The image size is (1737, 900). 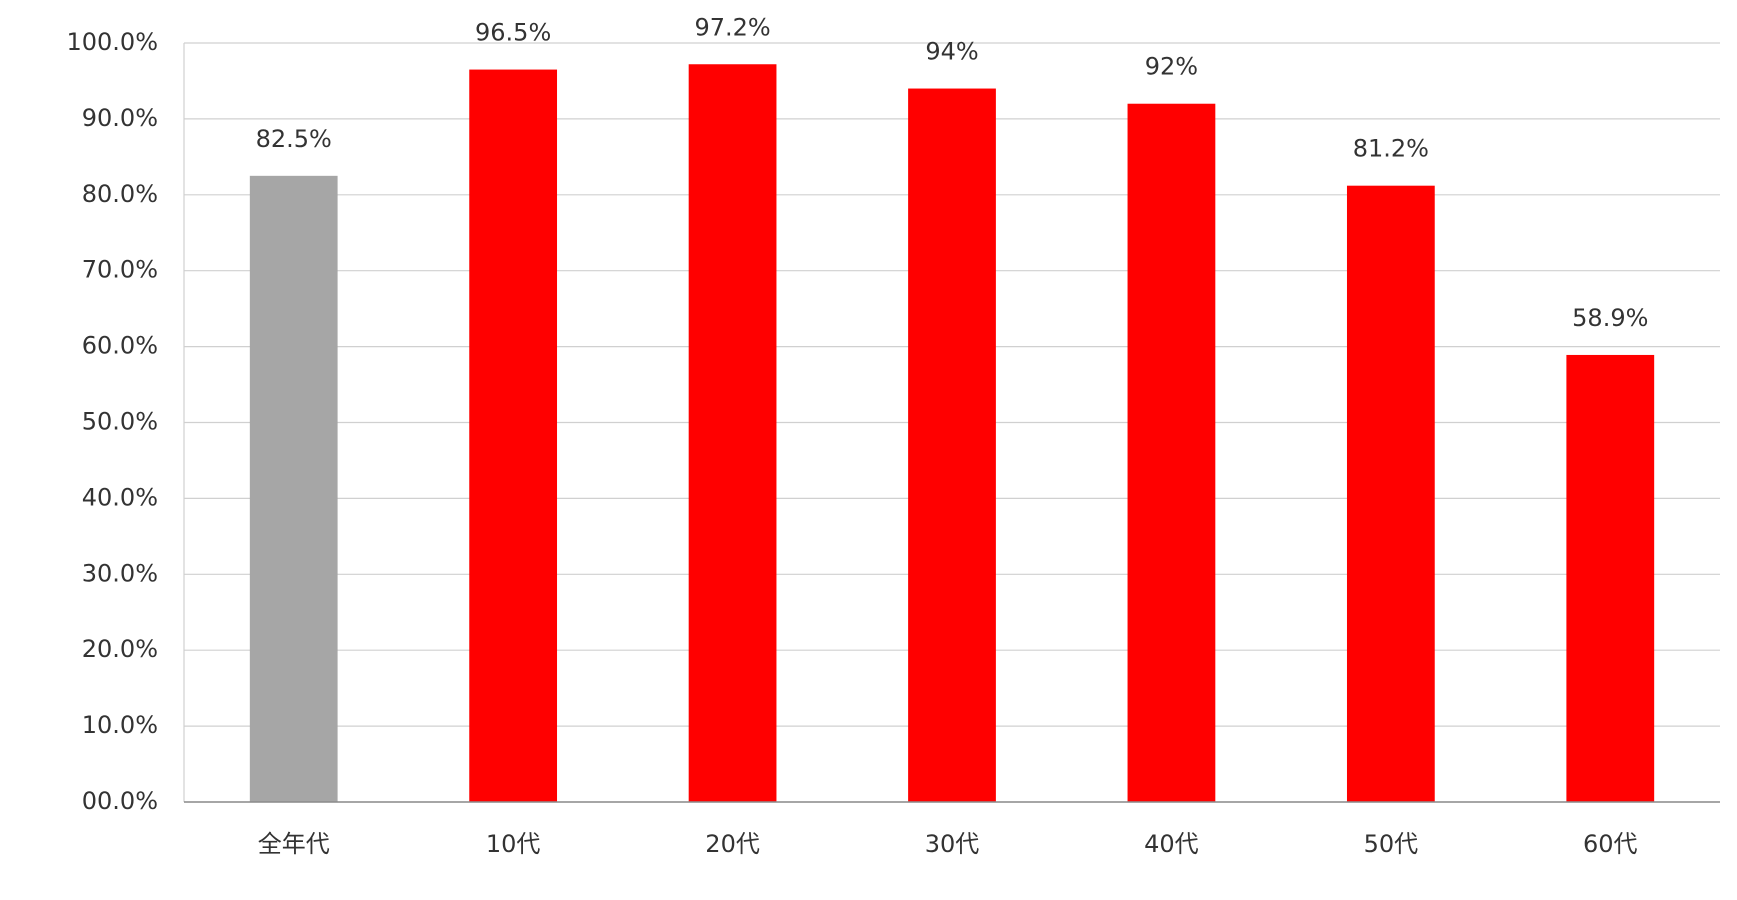 What do you see at coordinates (120, 497) in the screenshot?
I see `y-tick-label: 40.0%` at bounding box center [120, 497].